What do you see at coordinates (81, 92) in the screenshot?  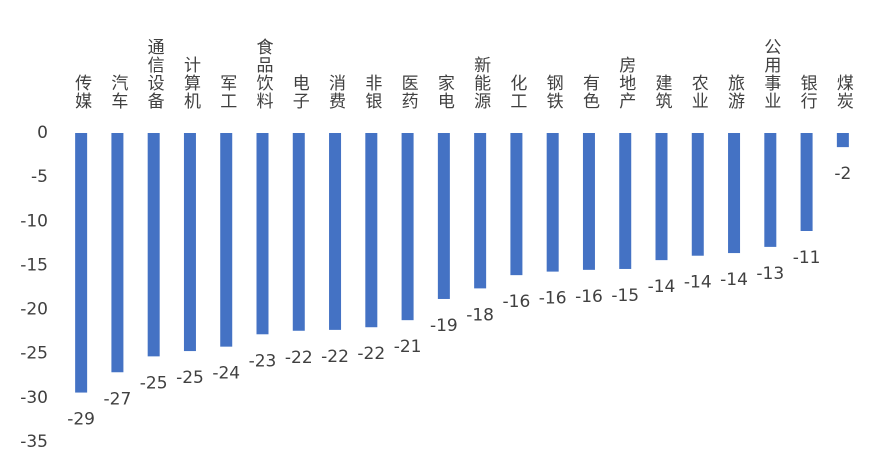 I see `x-tick-label: 传媒` at bounding box center [81, 92].